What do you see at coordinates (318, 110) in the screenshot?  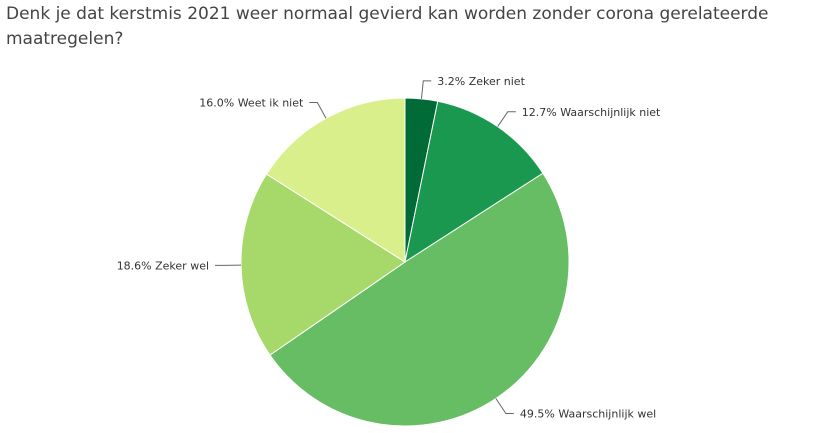 I see `leader-line-weet-ik-niet` at bounding box center [318, 110].